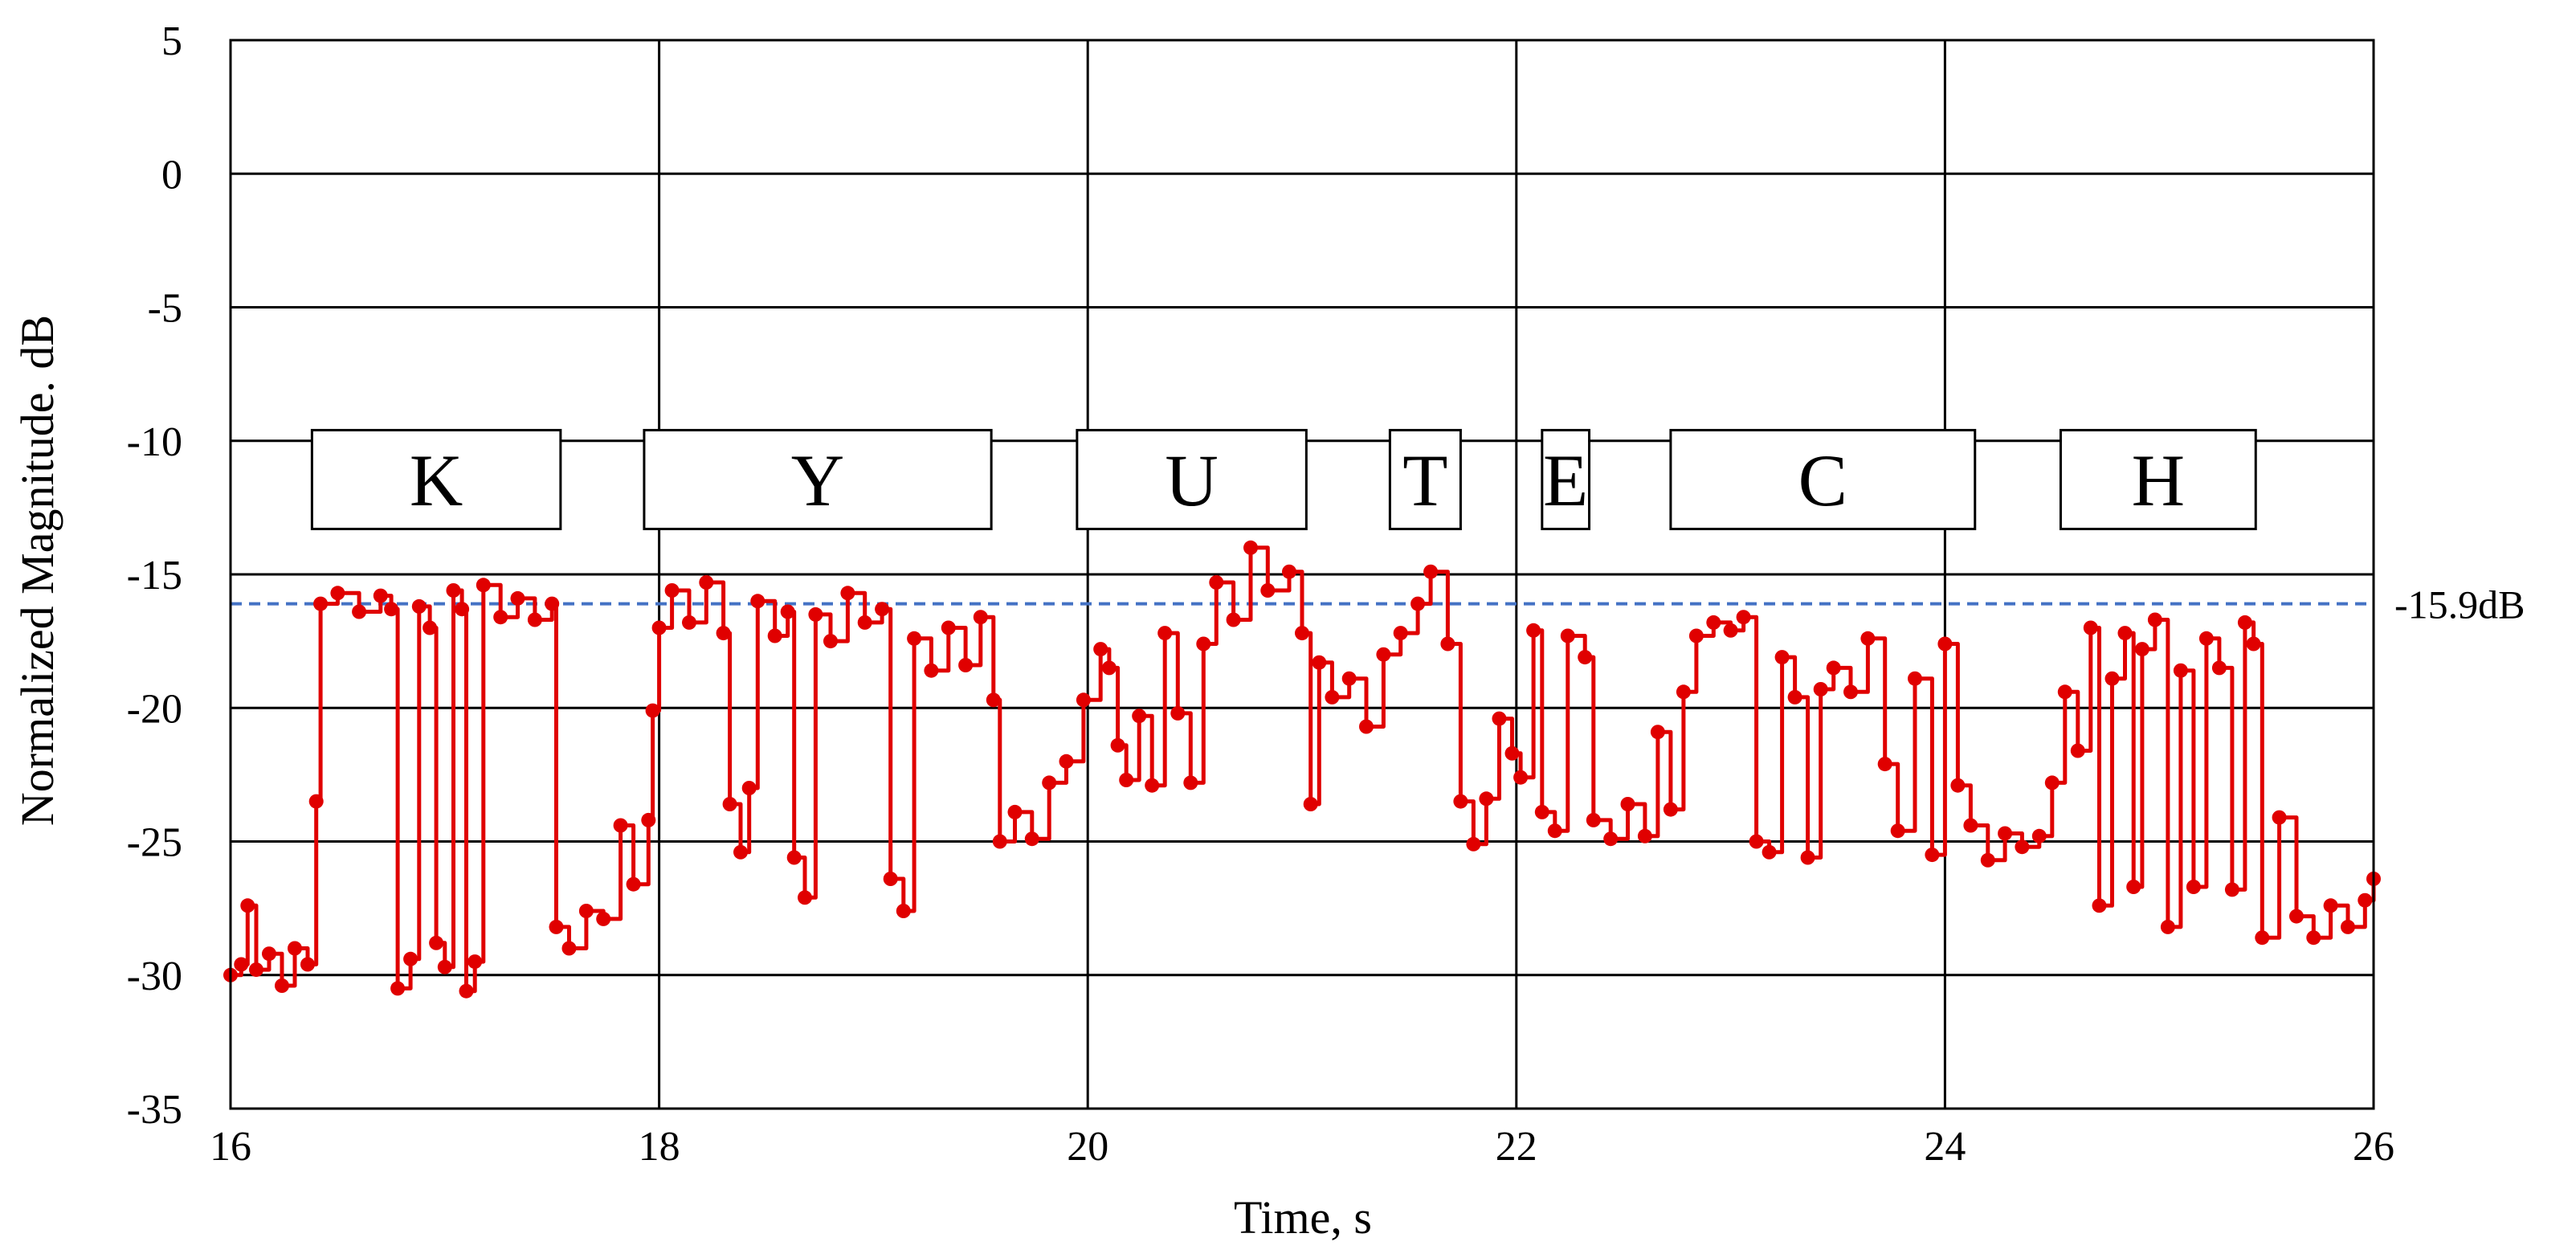 Image resolution: width=2576 pixels, height=1258 pixels. I want to click on x-tick-label: 16, so click(230, 1147).